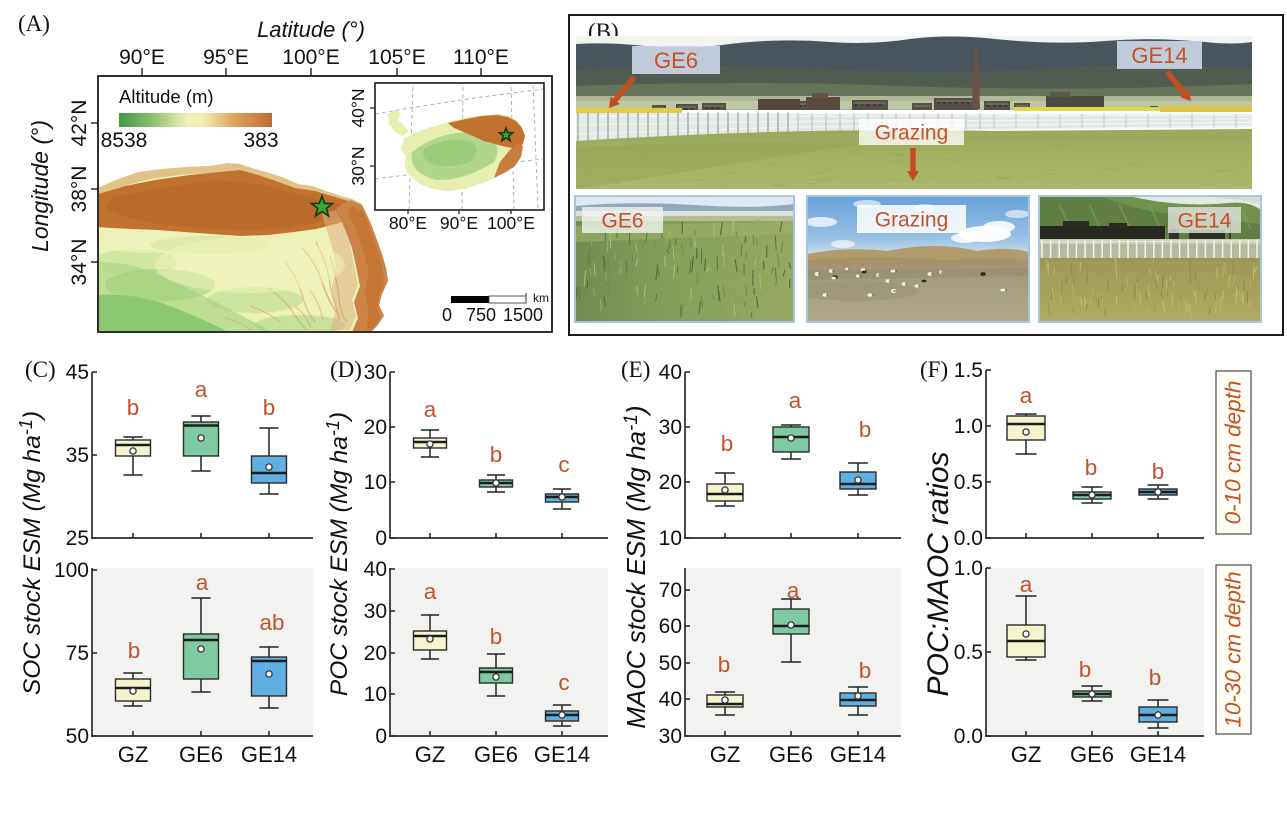 This screenshot has width=1287, height=820. What do you see at coordinates (77, 653) in the screenshot?
I see `svg-text: 75` at bounding box center [77, 653].